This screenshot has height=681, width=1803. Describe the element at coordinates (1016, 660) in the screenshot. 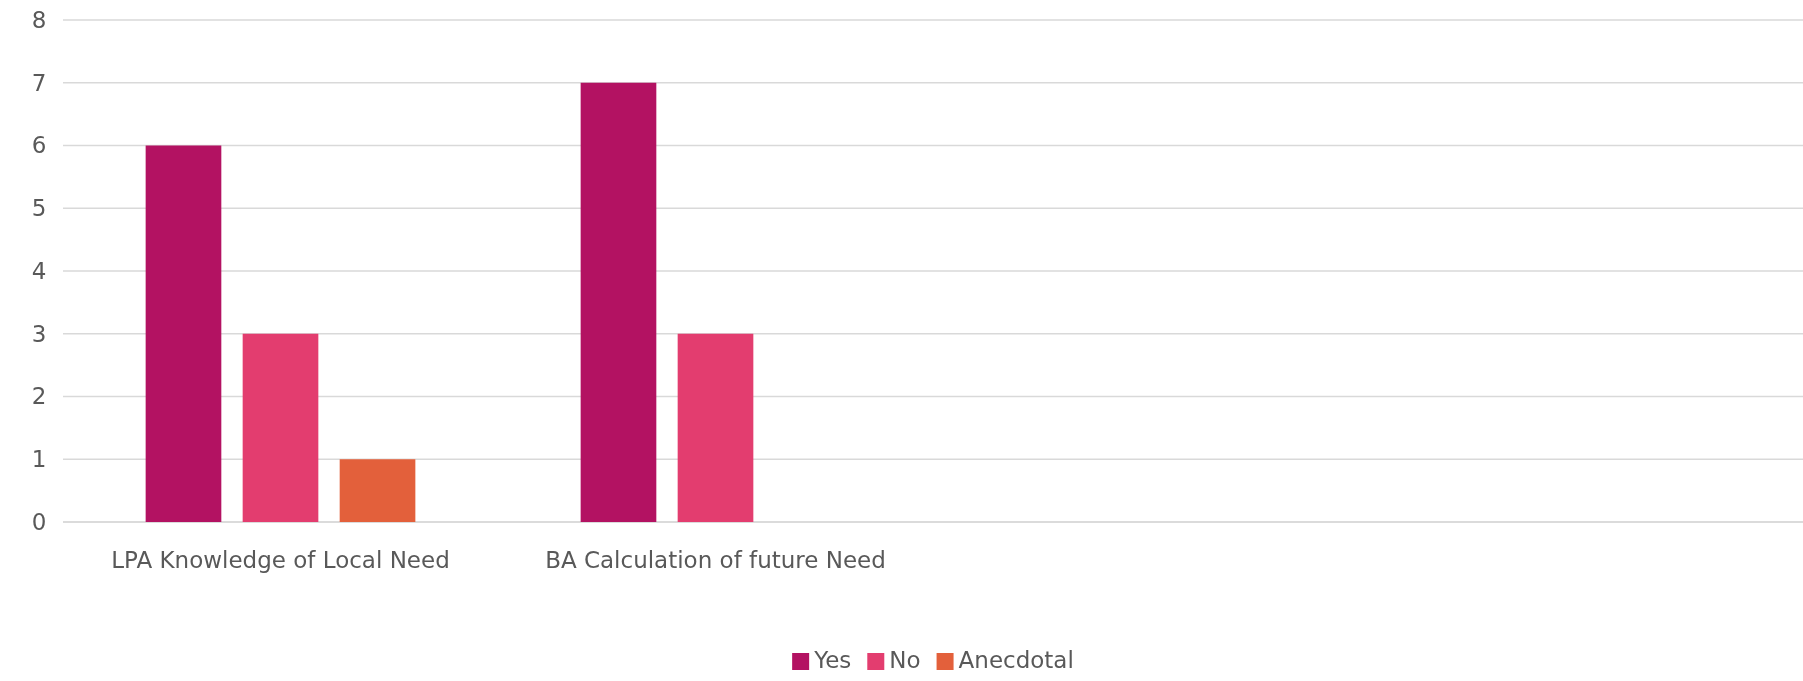

I see `legend-label: Anecdotal` at that location.